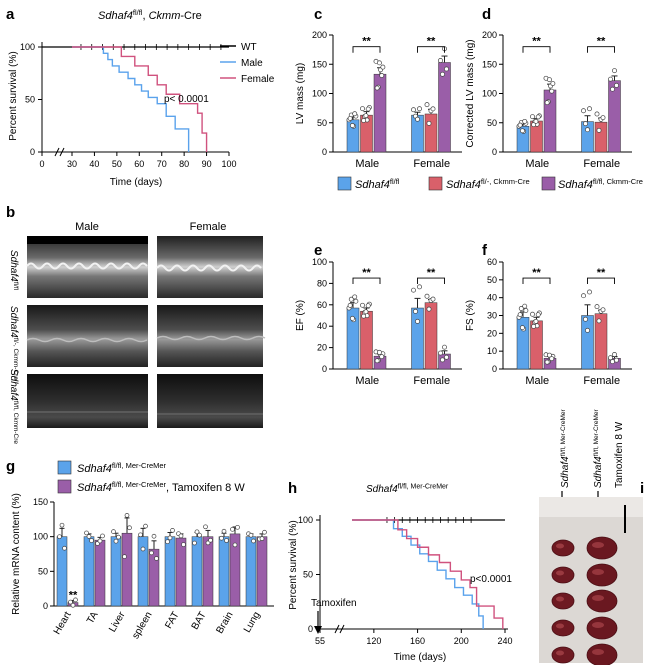 This screenshot has width=654, height=665. I want to click on panel-a-line-female, so click(140, 99).